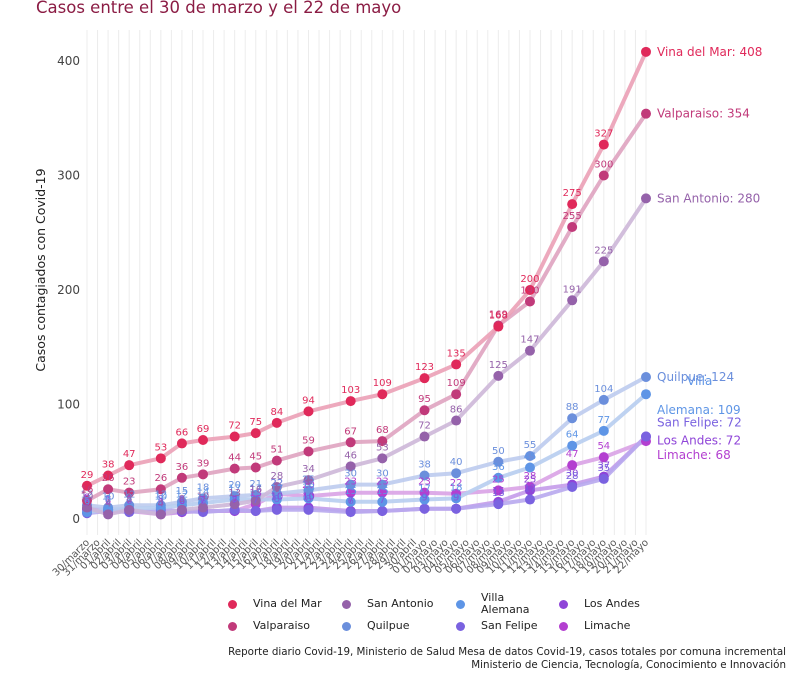  Describe the element at coordinates (703, 114) in the screenshot. I see `end-label-valparaiso: Valparaiso: 354` at that location.